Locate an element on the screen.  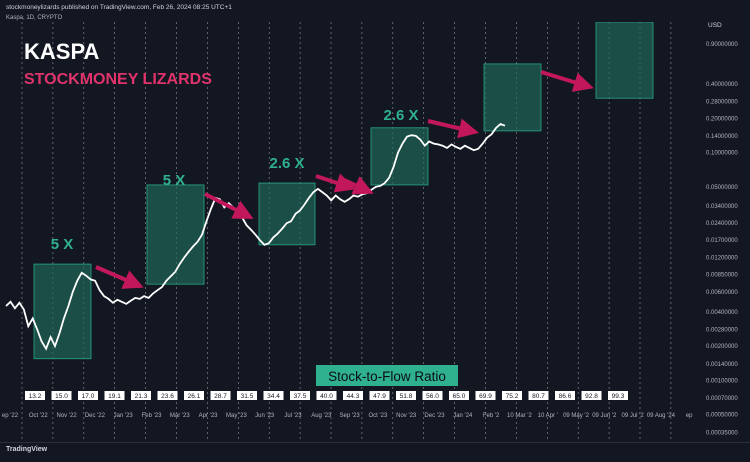
price-tick-label: 0.20000000 is located at coordinates (722, 119).